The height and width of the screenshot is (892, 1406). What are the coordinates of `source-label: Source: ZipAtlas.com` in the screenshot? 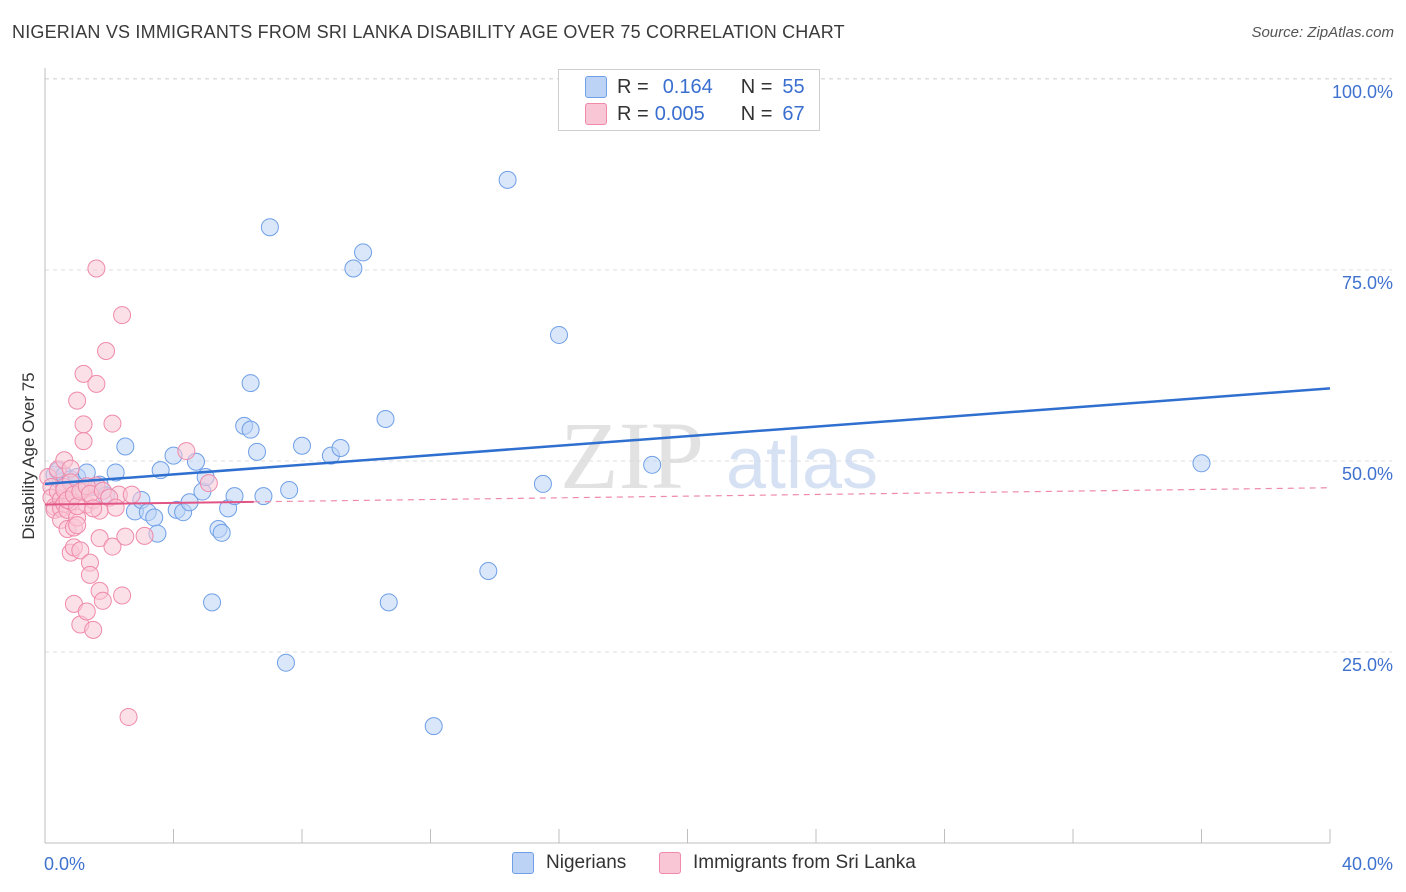 It's located at (1322, 32).